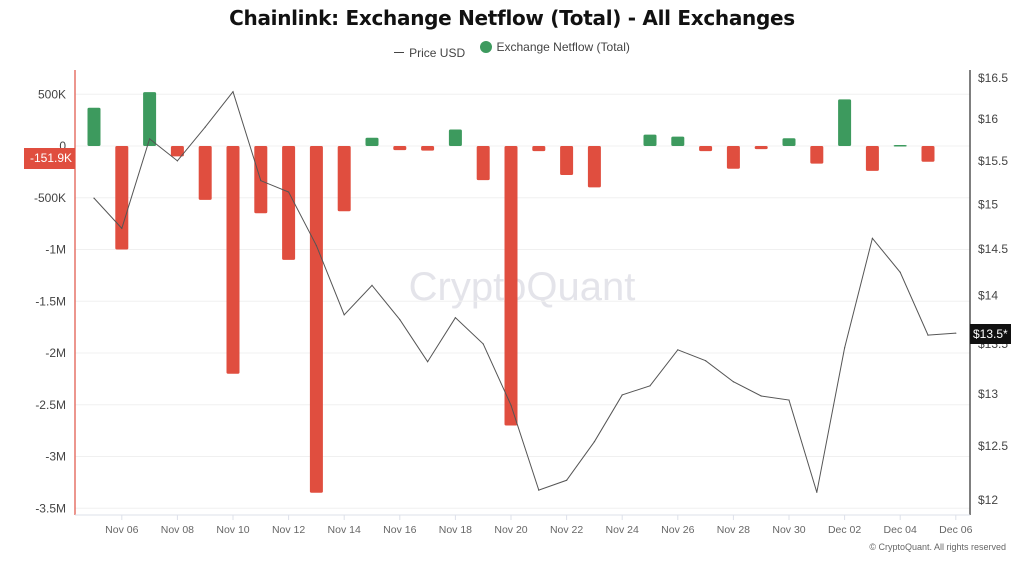 The image size is (1024, 569). I want to click on x-tick-label: Nov 18, so click(455, 530).